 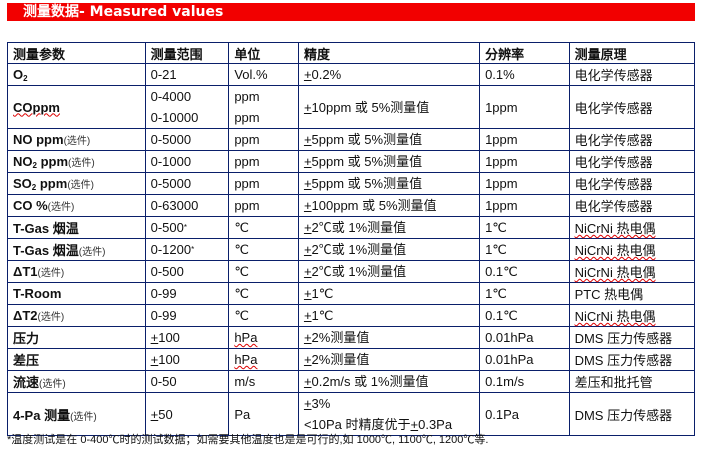 What do you see at coordinates (435, 424) in the screenshot?
I see `precision-value: 0.3Pa` at bounding box center [435, 424].